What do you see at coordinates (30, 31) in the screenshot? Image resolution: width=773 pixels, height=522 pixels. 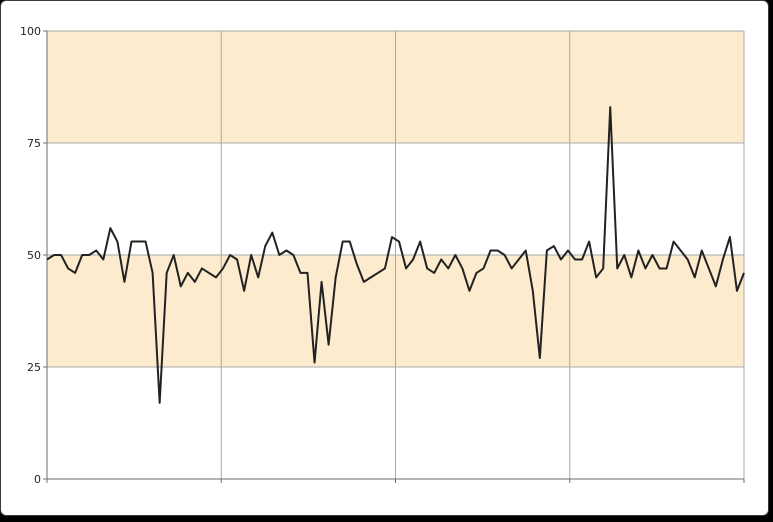 I see `y-tick-label-100: 100` at bounding box center [30, 31].